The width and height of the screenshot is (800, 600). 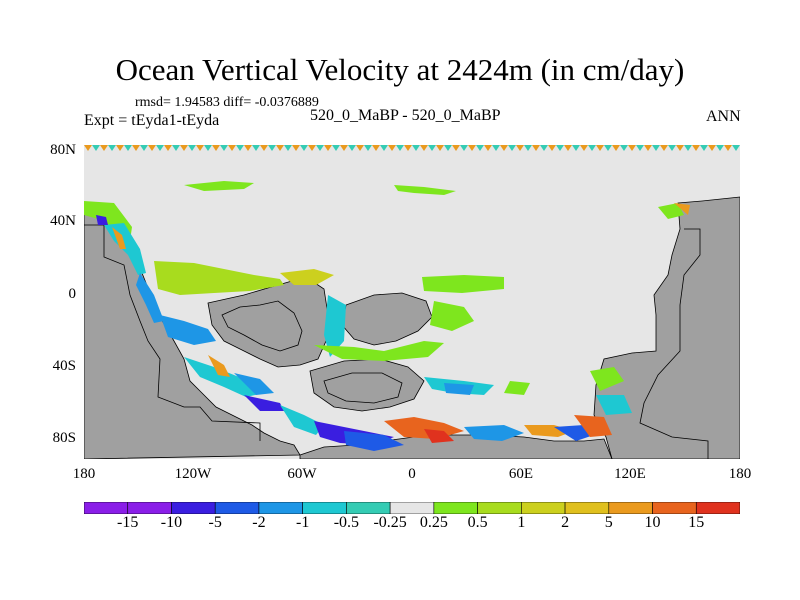 I want to click on colorbar-label: -1, so click(x=302, y=522).